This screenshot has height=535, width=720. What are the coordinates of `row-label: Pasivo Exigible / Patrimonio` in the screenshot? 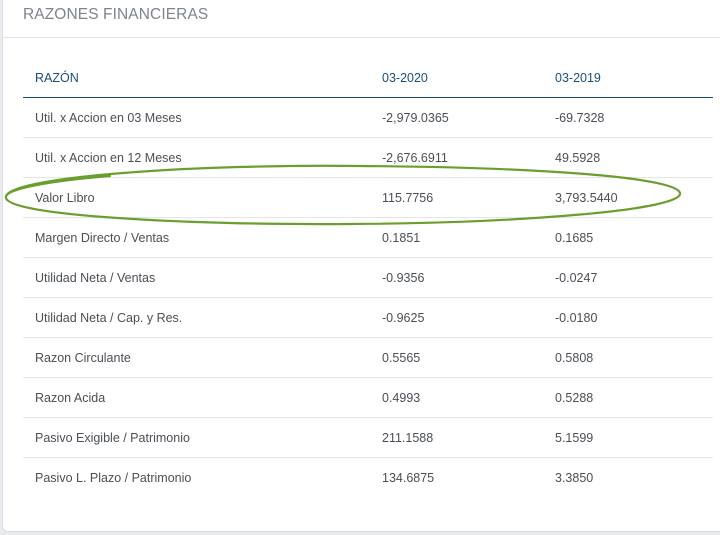 It's located at (112, 437).